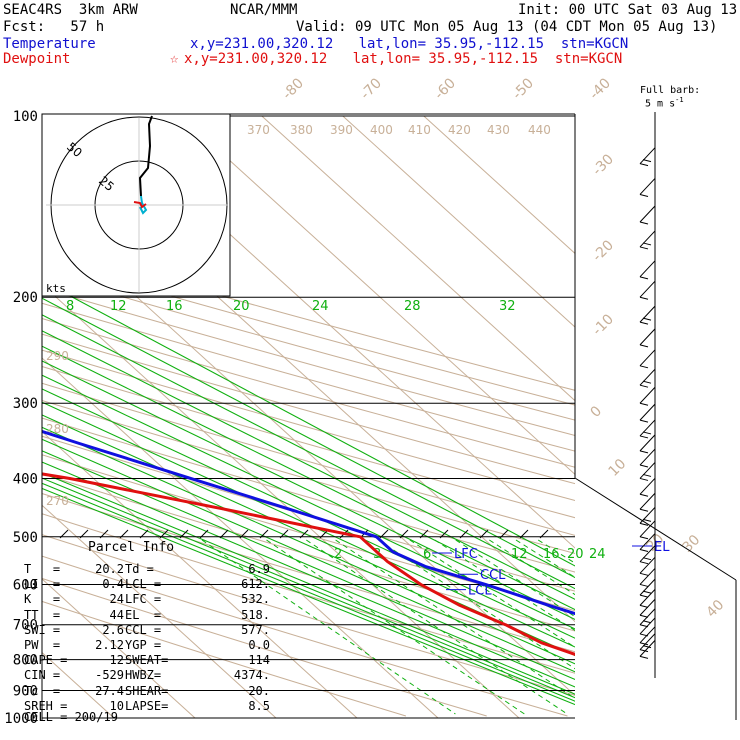 This screenshot has height=740, width=740. What do you see at coordinates (251, 675) in the screenshot?
I see `parcel-info-cell: 4374.` at bounding box center [251, 675].